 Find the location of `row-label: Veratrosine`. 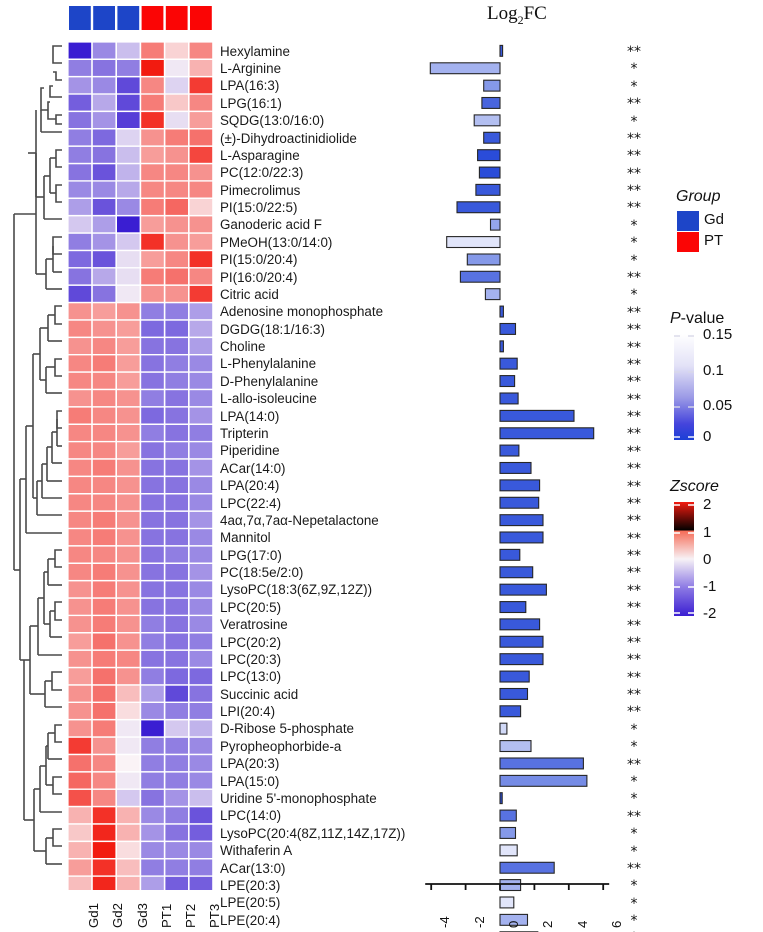

row-label: Veratrosine is located at coordinates (254, 625).